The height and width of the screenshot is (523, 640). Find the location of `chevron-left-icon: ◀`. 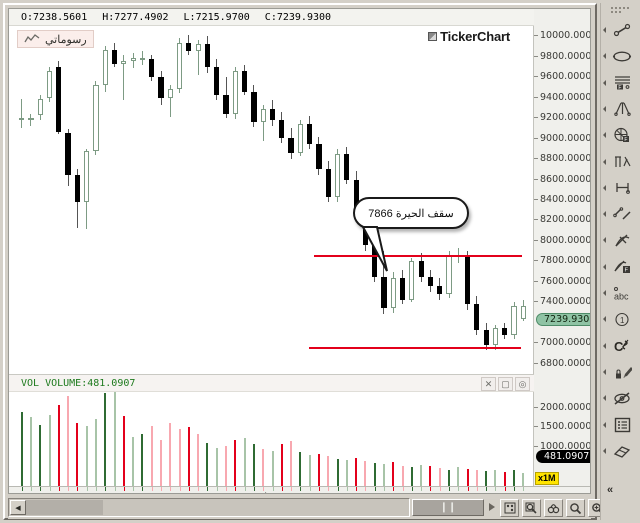

chevron-left-icon: ◀ is located at coordinates (18, 508).